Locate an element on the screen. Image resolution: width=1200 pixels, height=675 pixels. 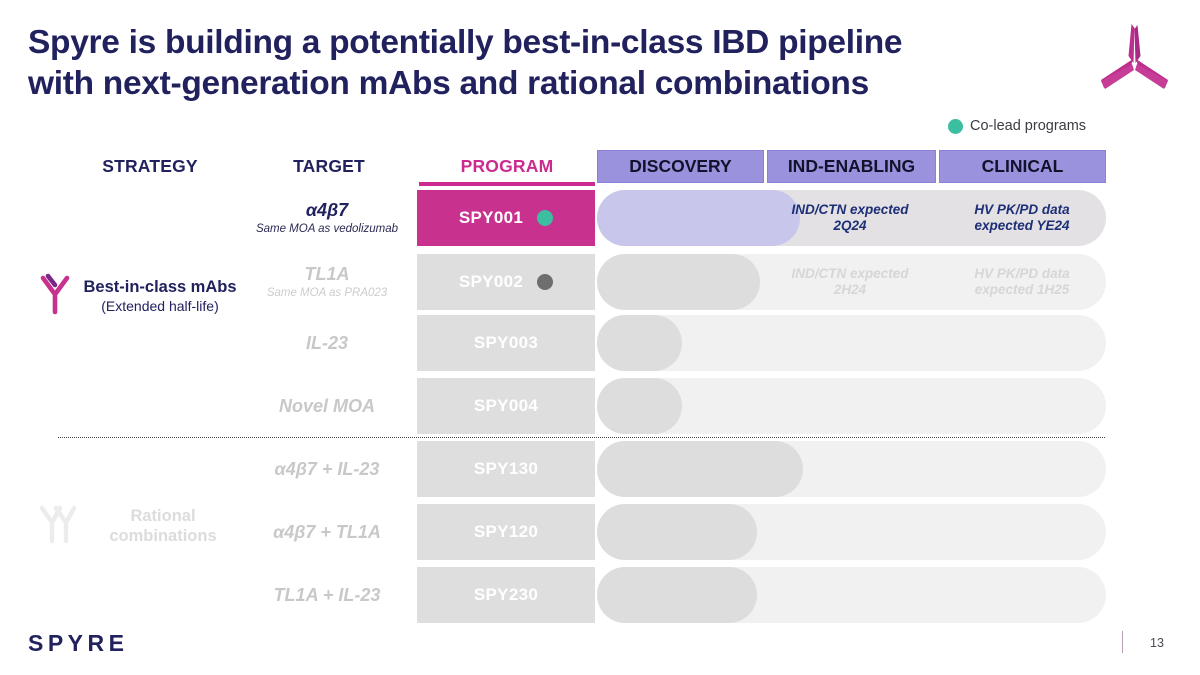
target-label: α4β7 + IL-23 is located at coordinates (327, 469).